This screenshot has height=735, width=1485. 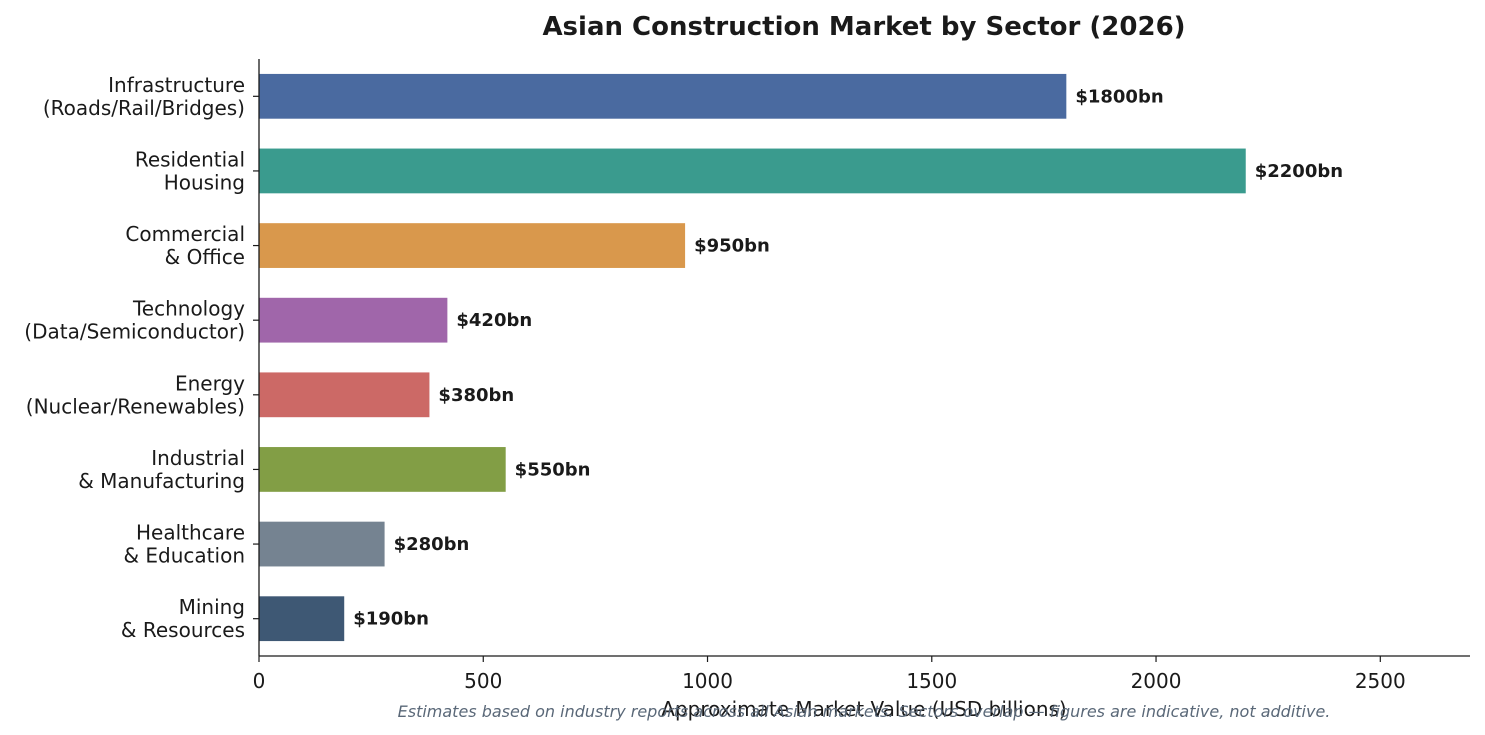 I want to click on x-tick-label-3: 1500, so click(x=931, y=681).